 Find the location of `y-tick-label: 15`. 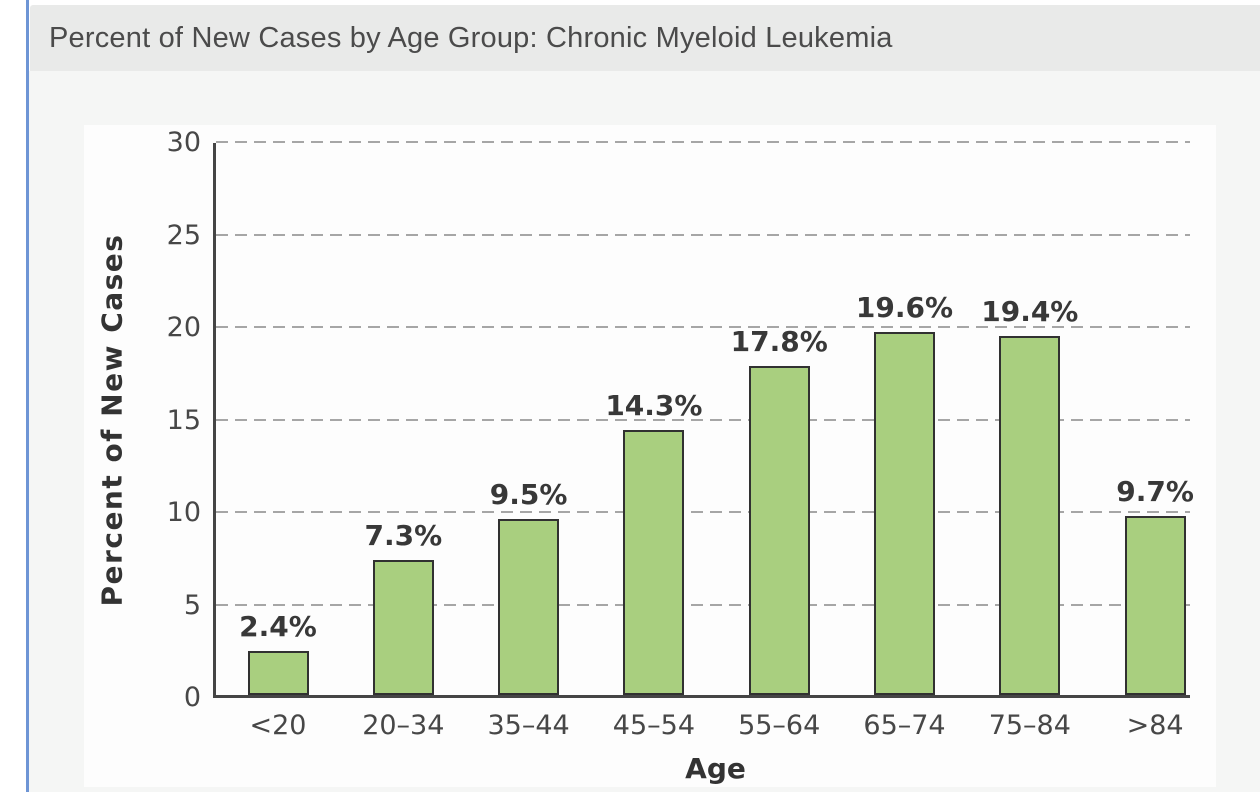

y-tick-label: 15 is located at coordinates (183, 420).